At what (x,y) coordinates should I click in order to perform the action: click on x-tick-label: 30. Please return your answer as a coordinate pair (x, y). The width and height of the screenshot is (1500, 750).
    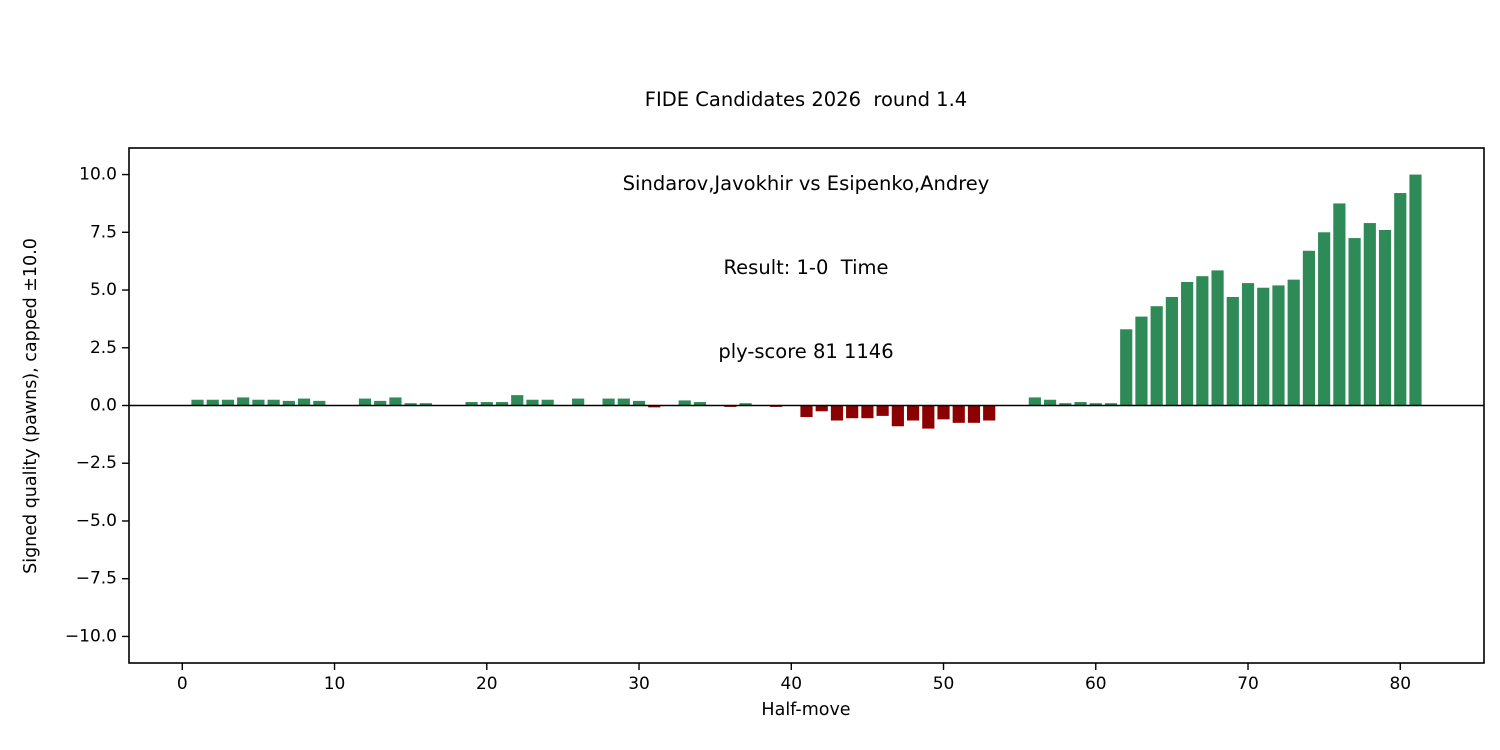
    Looking at the image, I should click on (639, 684).